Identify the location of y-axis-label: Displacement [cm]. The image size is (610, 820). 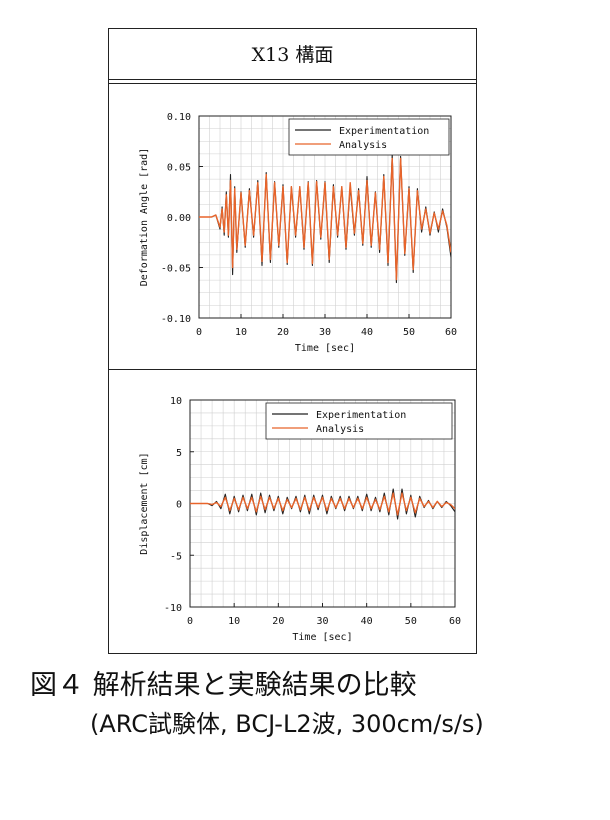
(144, 503).